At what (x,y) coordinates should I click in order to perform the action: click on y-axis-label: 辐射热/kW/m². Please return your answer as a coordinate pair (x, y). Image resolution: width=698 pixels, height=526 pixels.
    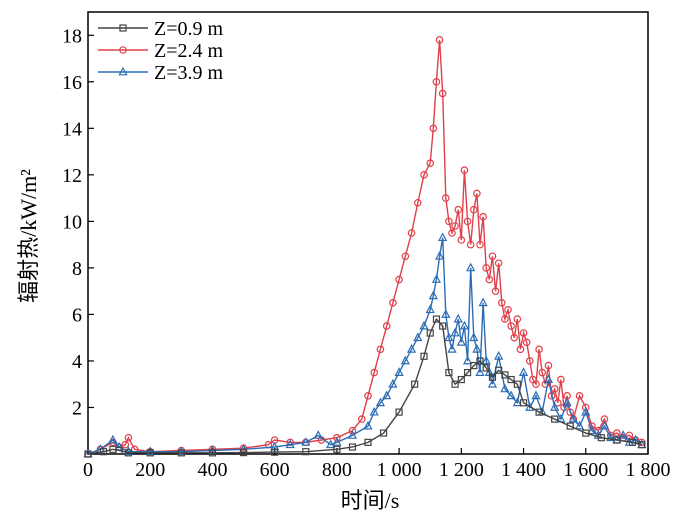
    Looking at the image, I should click on (28, 236).